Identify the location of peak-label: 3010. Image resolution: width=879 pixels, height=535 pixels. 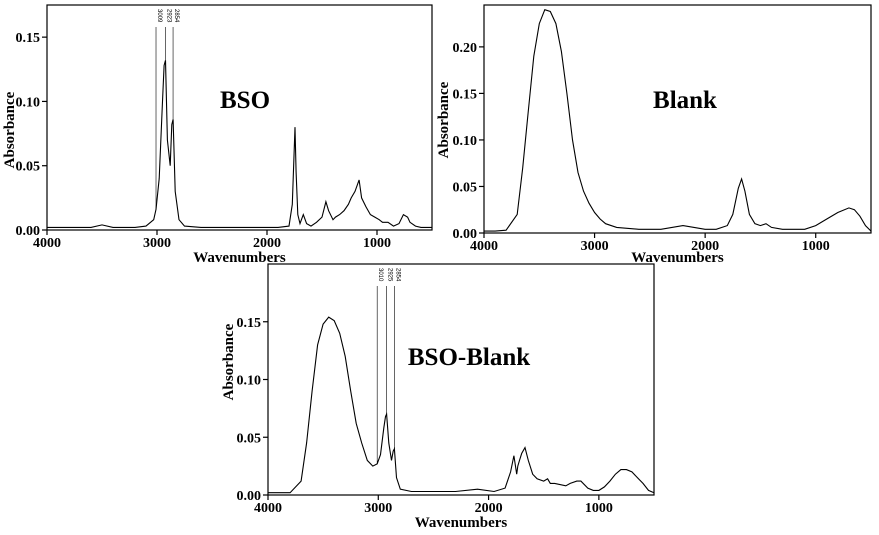
(380, 275).